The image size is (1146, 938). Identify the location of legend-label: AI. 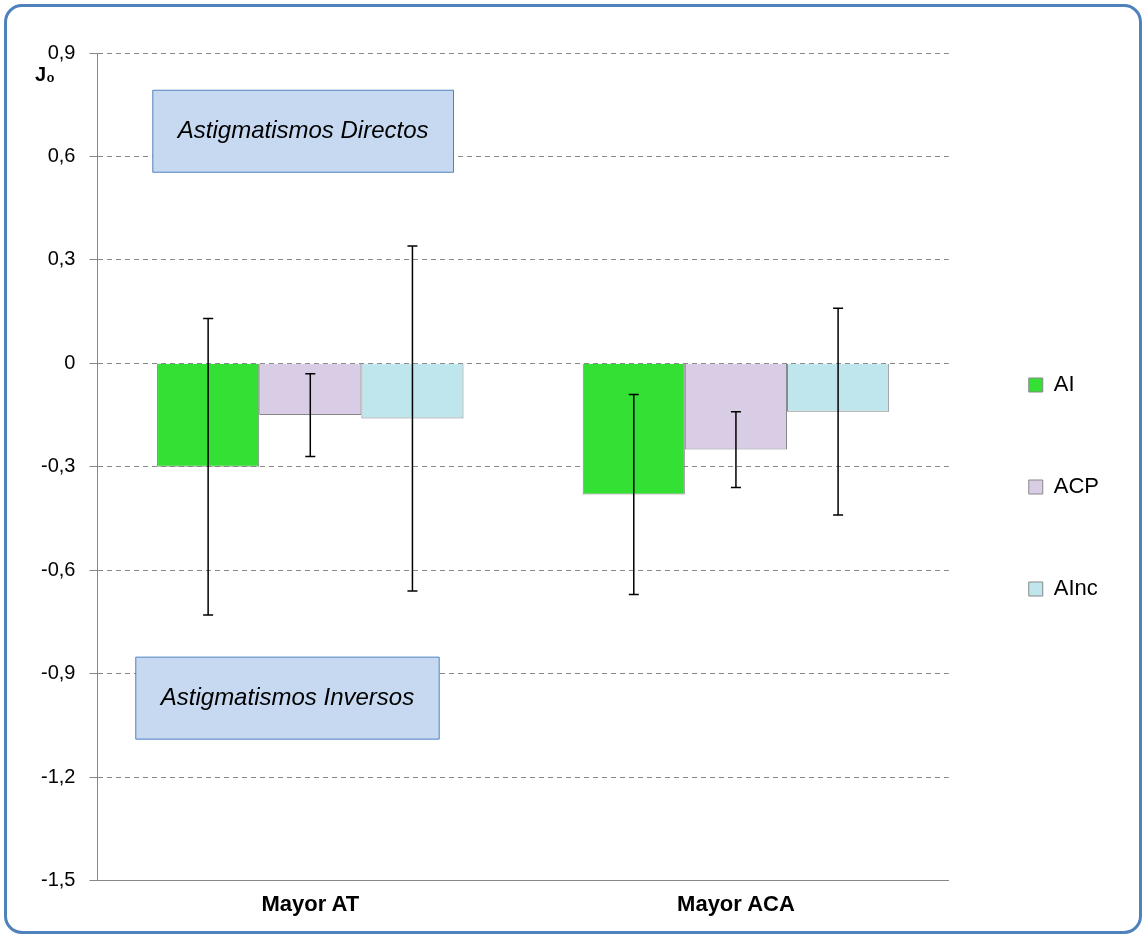
(1064, 384).